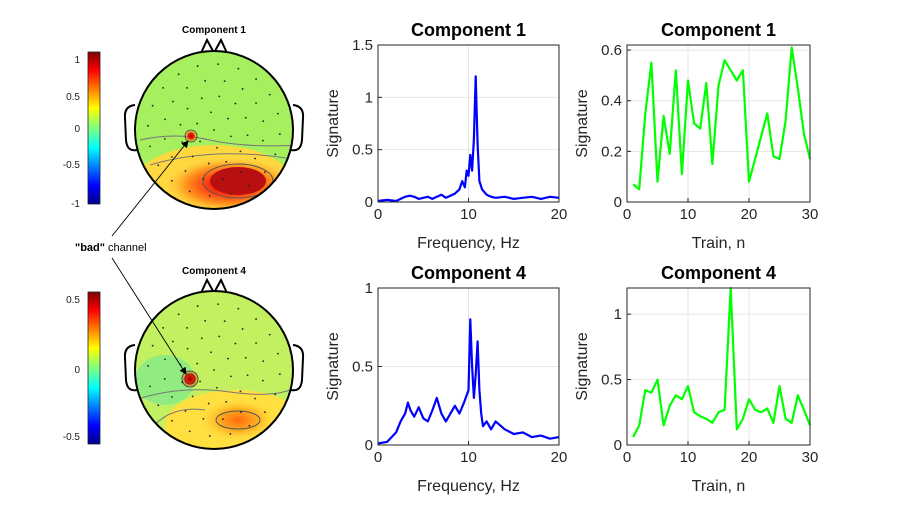 Image resolution: width=897 pixels, height=513 pixels. Describe the element at coordinates (73, 97) in the screenshot. I see `colorbar-tick: 0.5` at that location.